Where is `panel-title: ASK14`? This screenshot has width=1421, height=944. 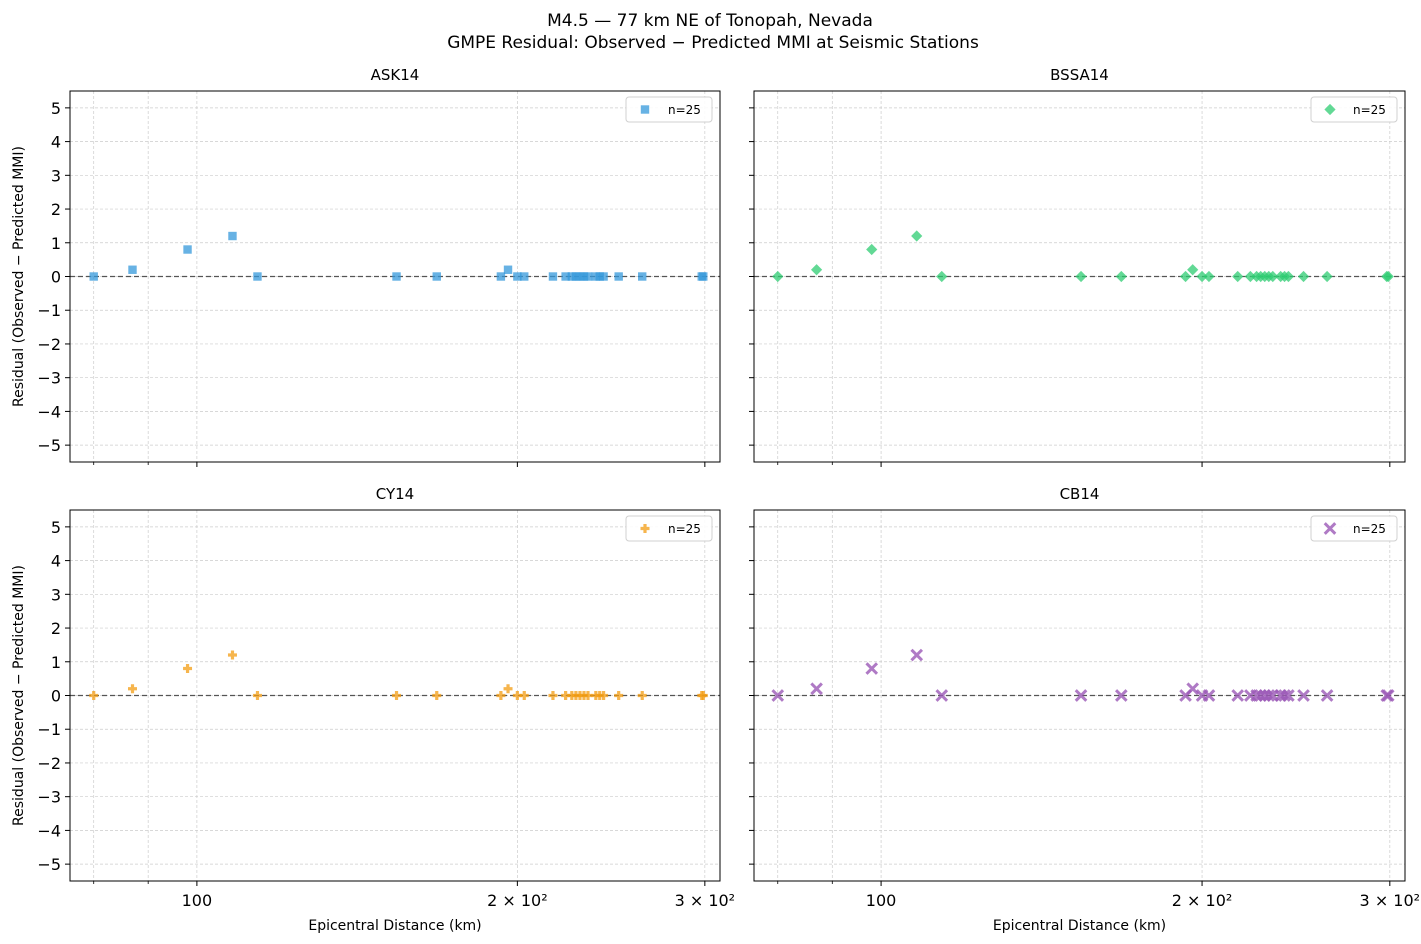
panel-title: ASK14 is located at coordinates (395, 75).